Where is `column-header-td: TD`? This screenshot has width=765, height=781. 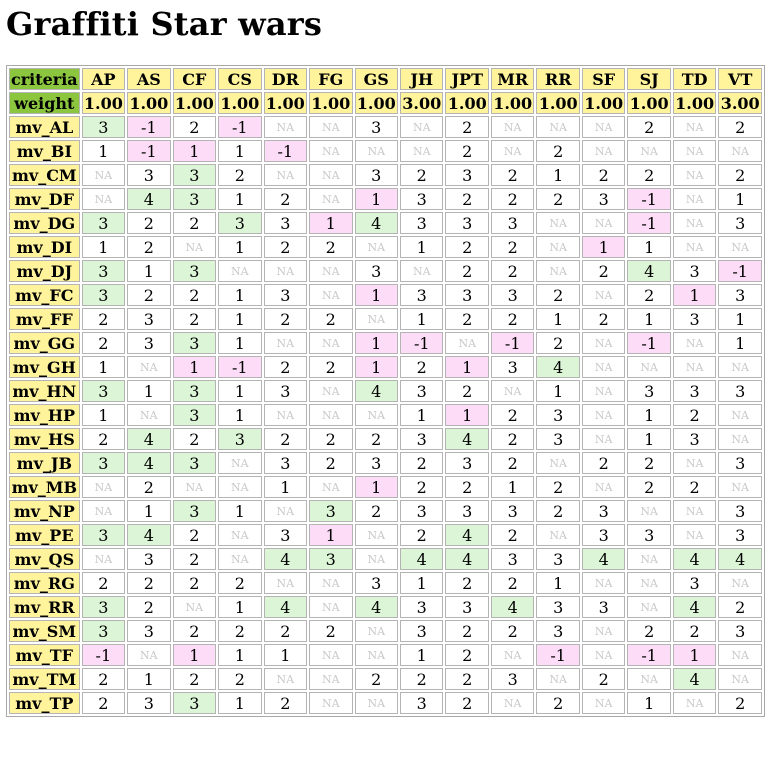
column-header-td: TD is located at coordinates (694, 79).